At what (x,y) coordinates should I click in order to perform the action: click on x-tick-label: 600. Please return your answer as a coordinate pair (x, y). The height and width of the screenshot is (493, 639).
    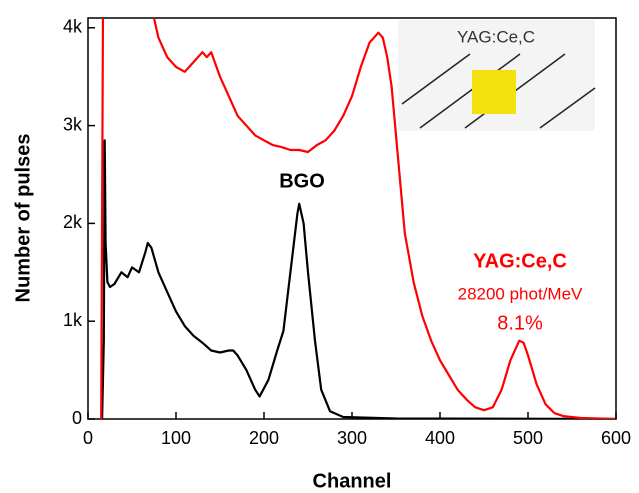
    Looking at the image, I should click on (616, 438).